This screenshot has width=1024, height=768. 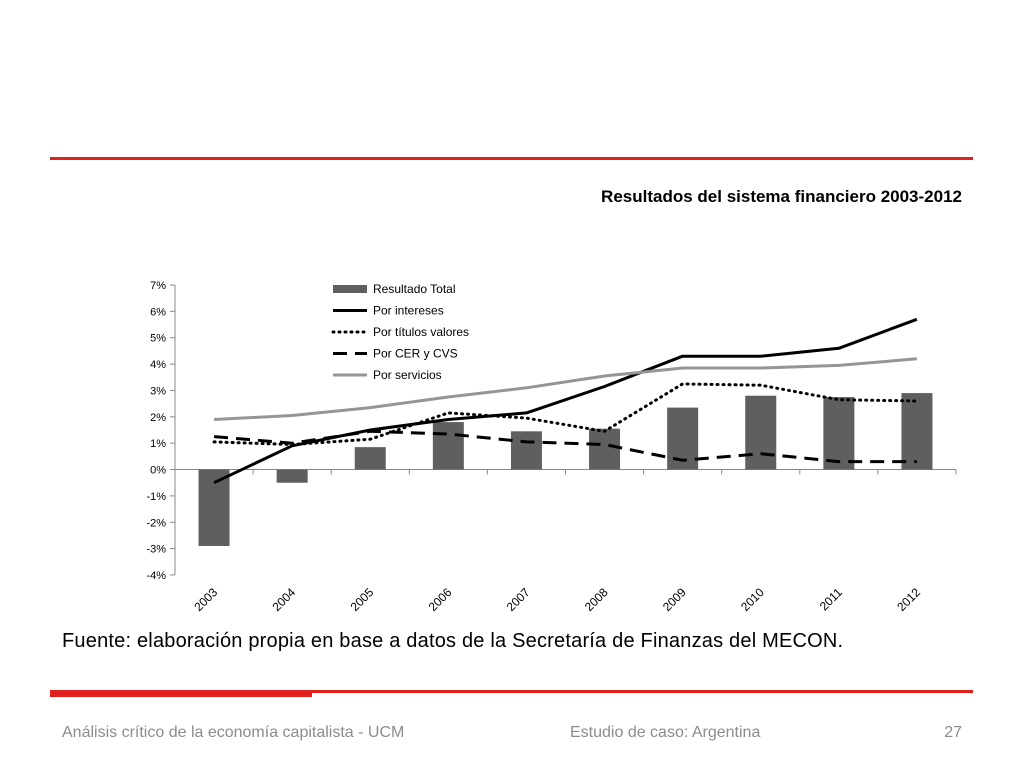 What do you see at coordinates (408, 311) in the screenshot?
I see `legend-label: Por intereses` at bounding box center [408, 311].